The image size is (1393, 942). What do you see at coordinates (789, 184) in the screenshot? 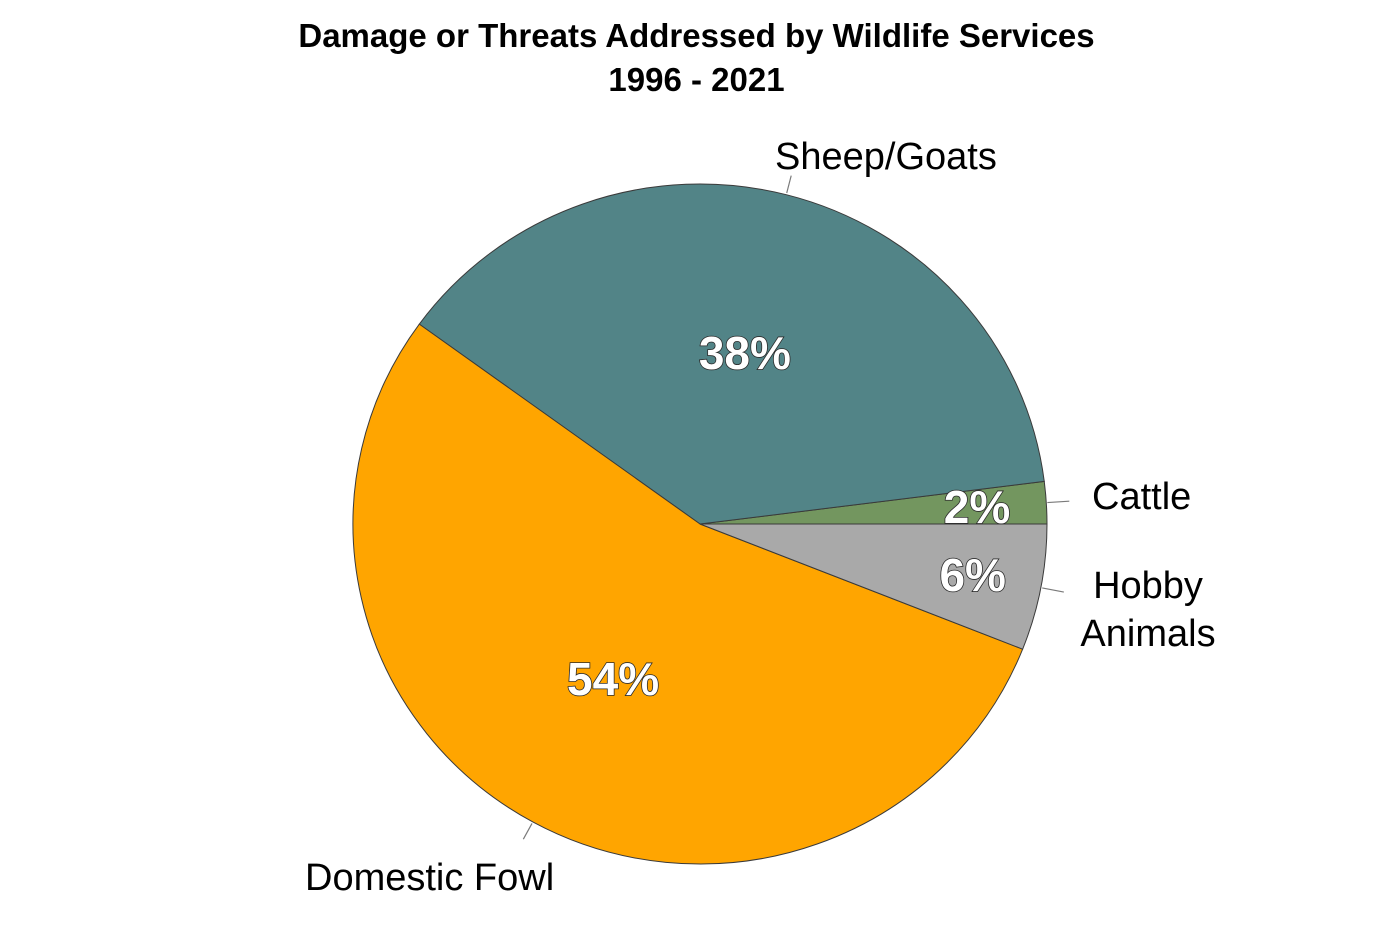
I see `leader-line-sheep-goats` at bounding box center [789, 184].